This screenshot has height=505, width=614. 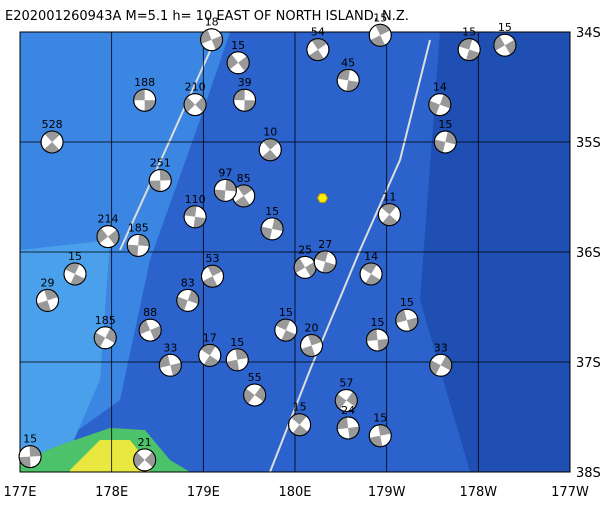 What do you see at coordinates (312, 328) in the screenshot?
I see `depth-label: 20` at bounding box center [312, 328].